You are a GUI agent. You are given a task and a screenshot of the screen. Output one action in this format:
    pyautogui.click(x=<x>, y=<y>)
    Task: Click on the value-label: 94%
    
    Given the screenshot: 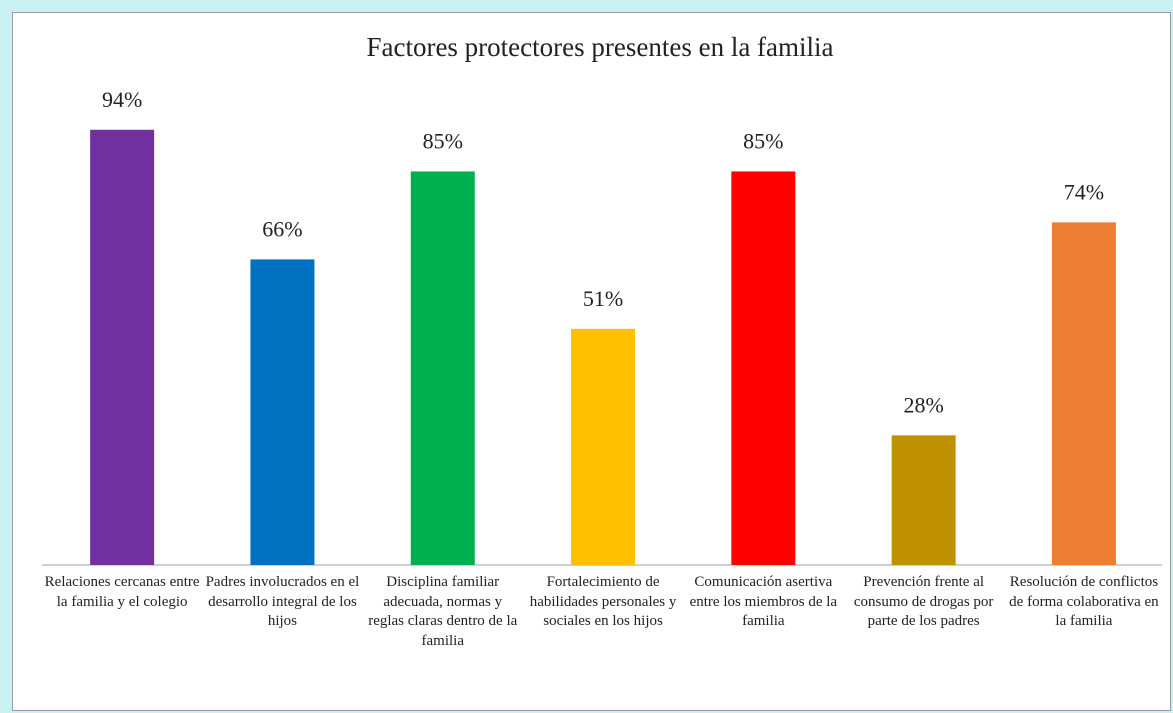 What is the action you would take?
    pyautogui.click(x=122, y=99)
    